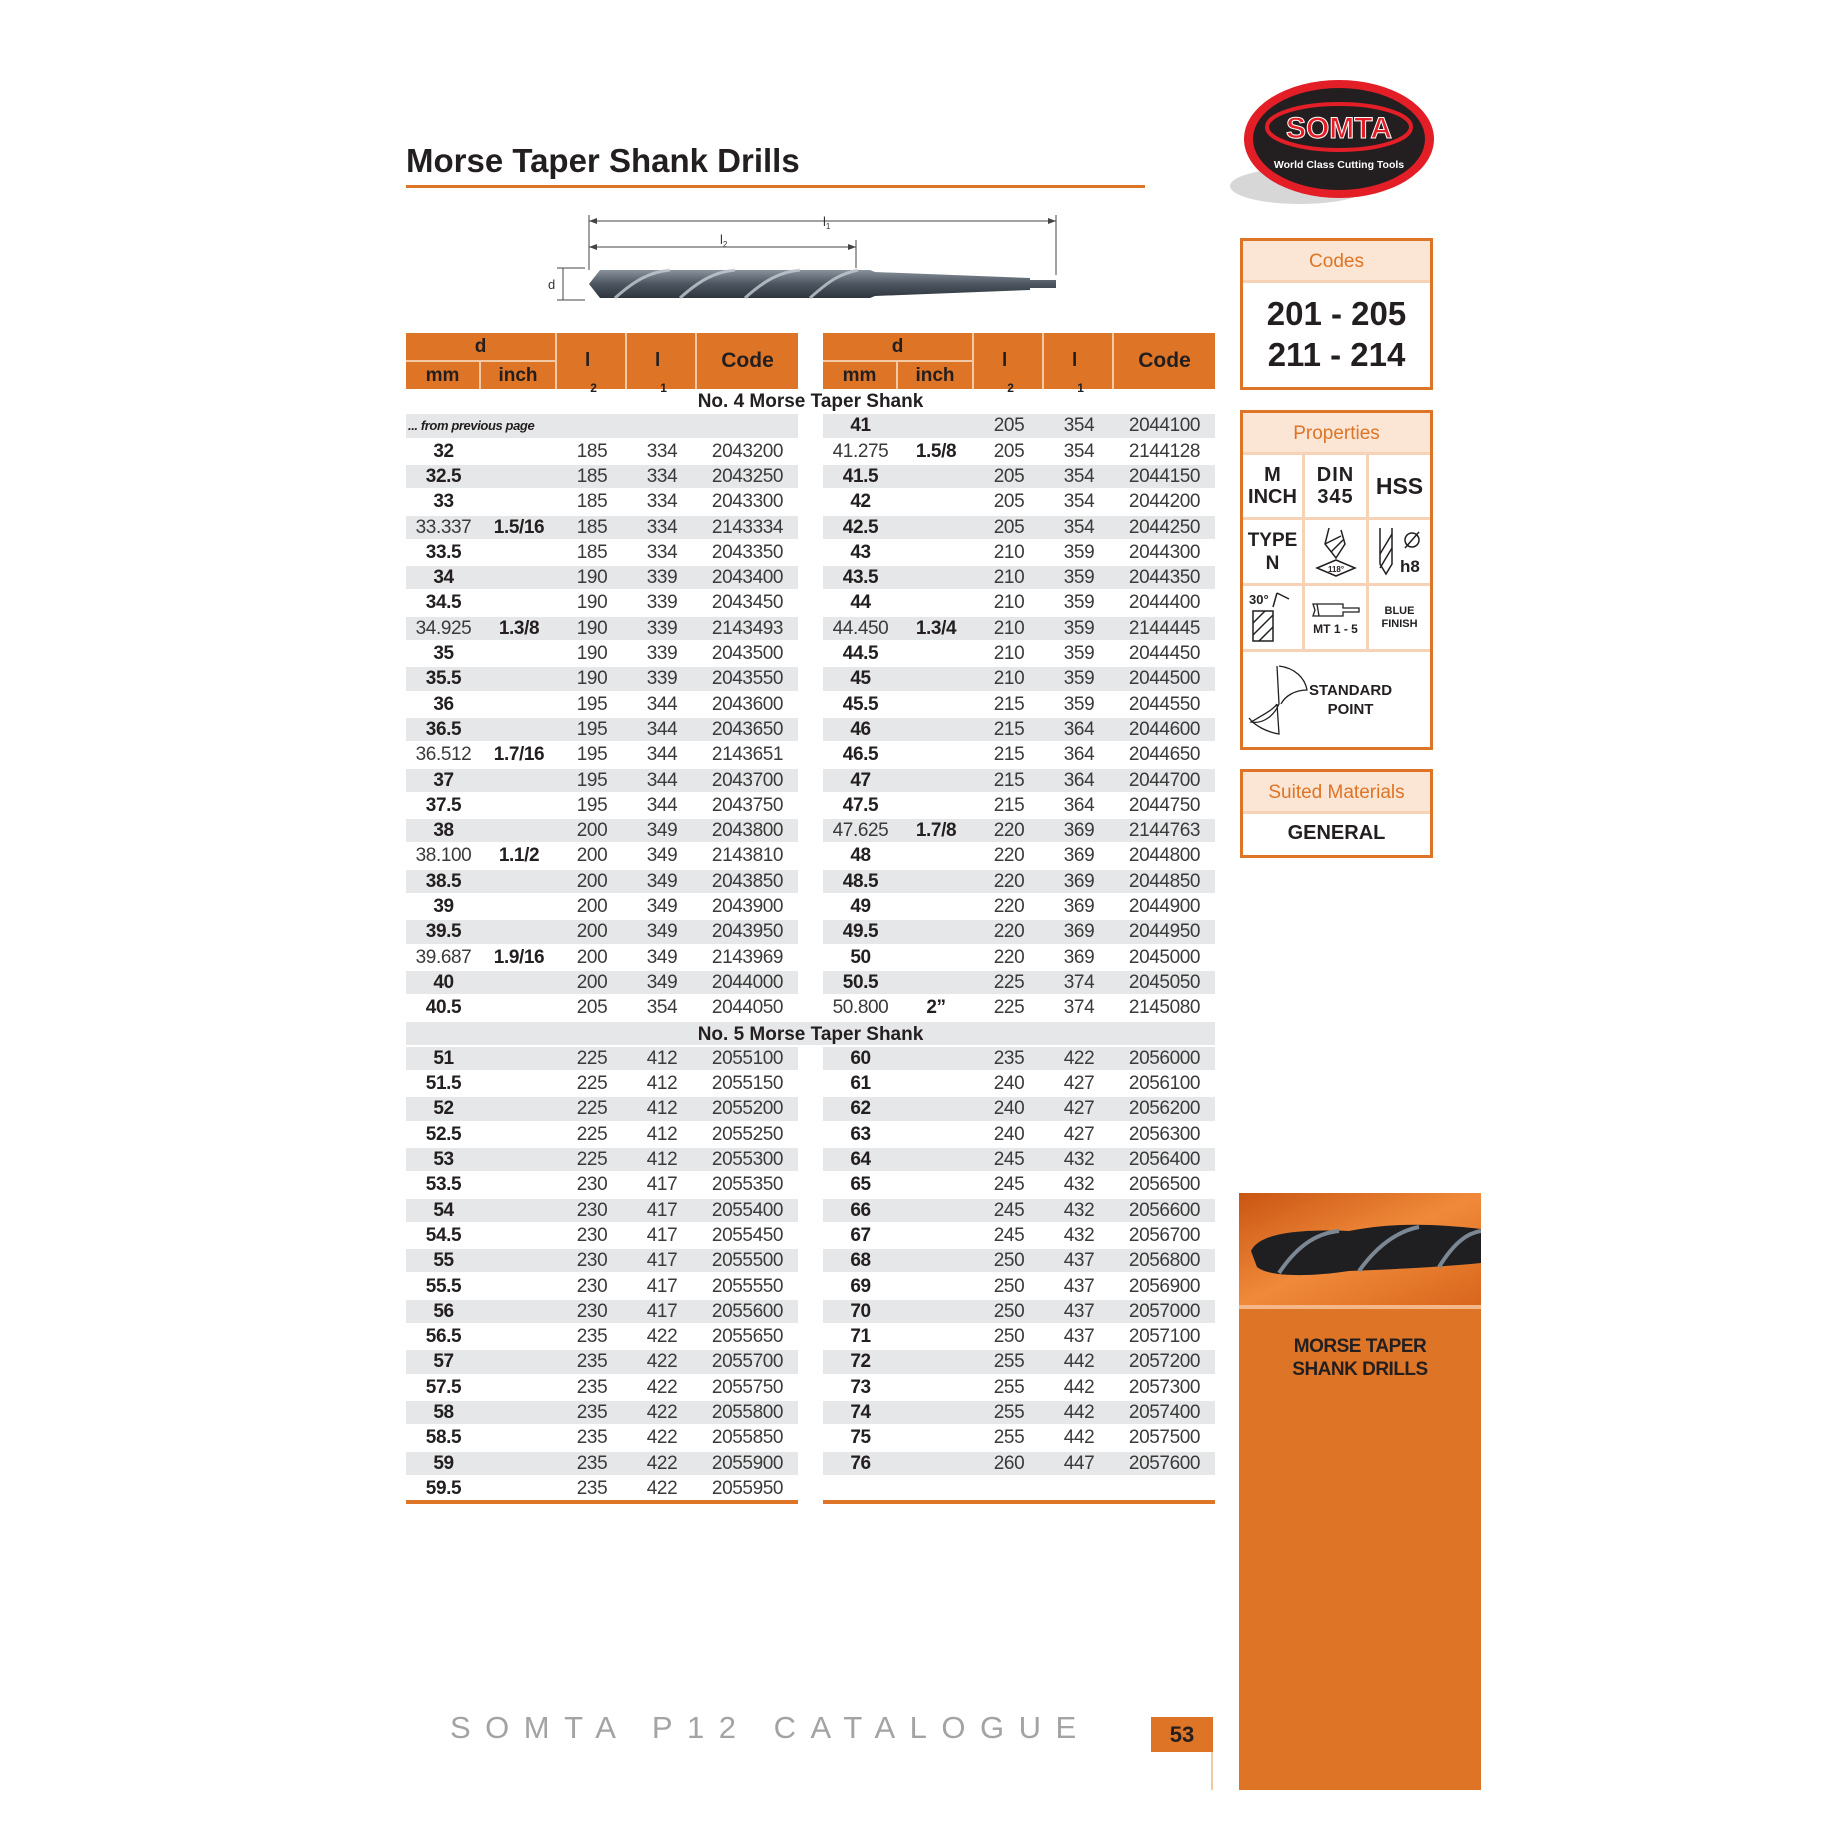  Describe the element at coordinates (443, 1438) in the screenshot. I see `diameter-mm: 58.5` at that location.